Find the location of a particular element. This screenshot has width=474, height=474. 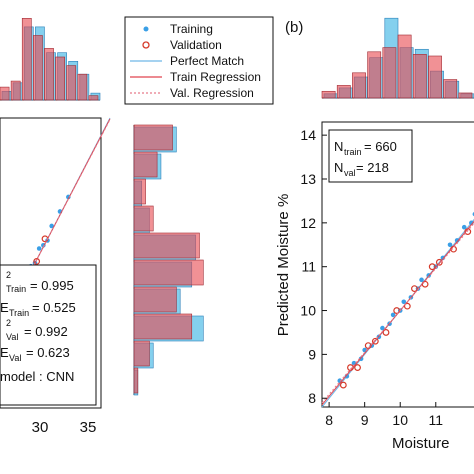

legend-perfect-match: Perfect Match is located at coordinates (187, 61).